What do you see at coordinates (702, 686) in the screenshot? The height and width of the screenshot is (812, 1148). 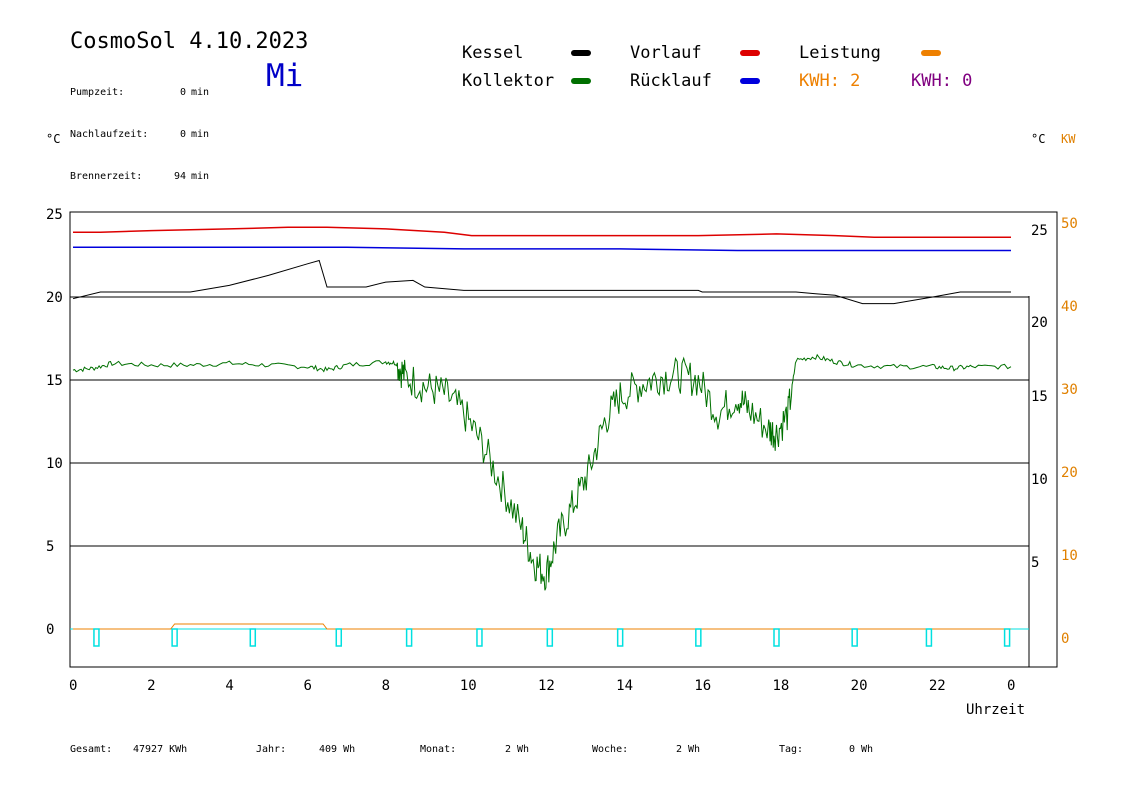 I see `x-tick-label: 16` at bounding box center [702, 686].